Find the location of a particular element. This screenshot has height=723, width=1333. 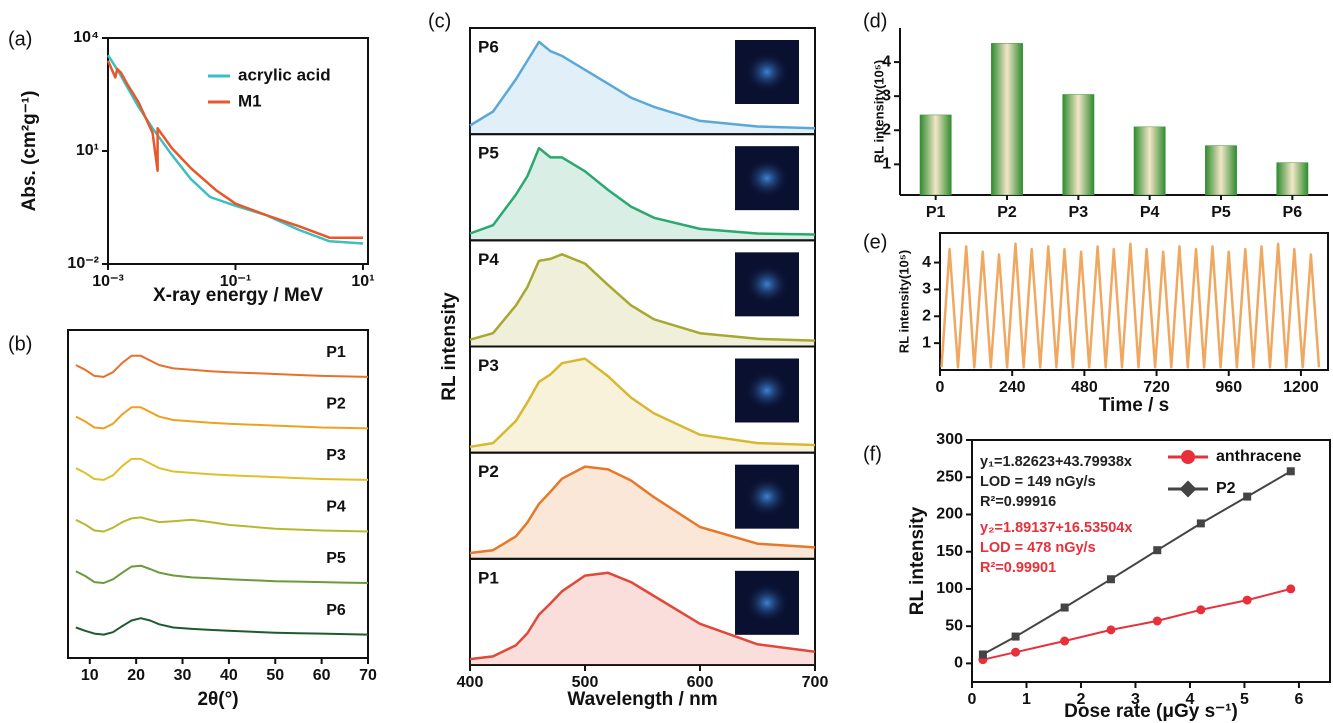

x-axis-label: Time / s is located at coordinates (1134, 405).